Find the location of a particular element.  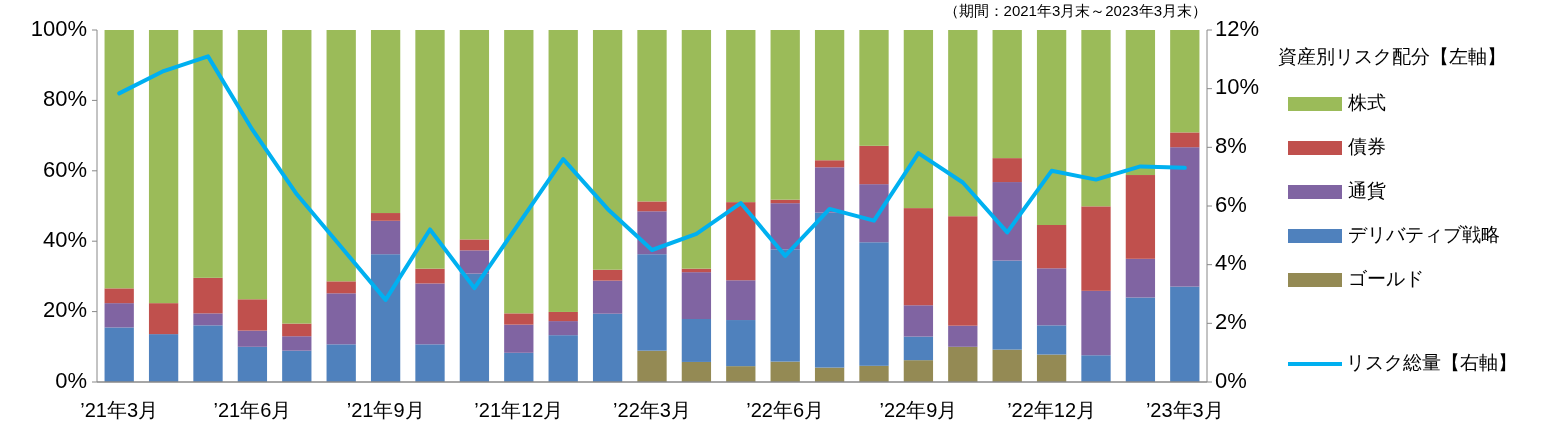

y-tick-label: 0% is located at coordinates (71, 380).